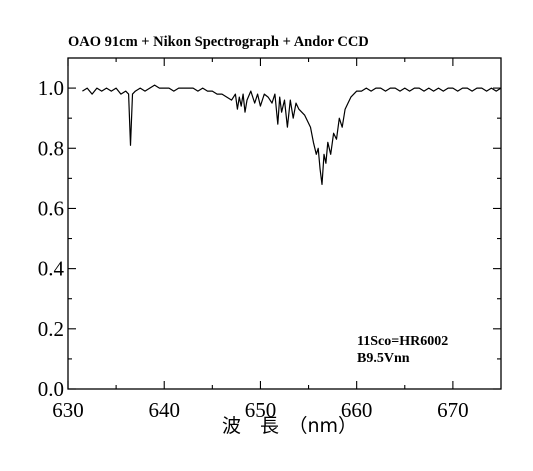  Describe the element at coordinates (261, 410) in the screenshot. I see `x-tick-label: 650` at that location.